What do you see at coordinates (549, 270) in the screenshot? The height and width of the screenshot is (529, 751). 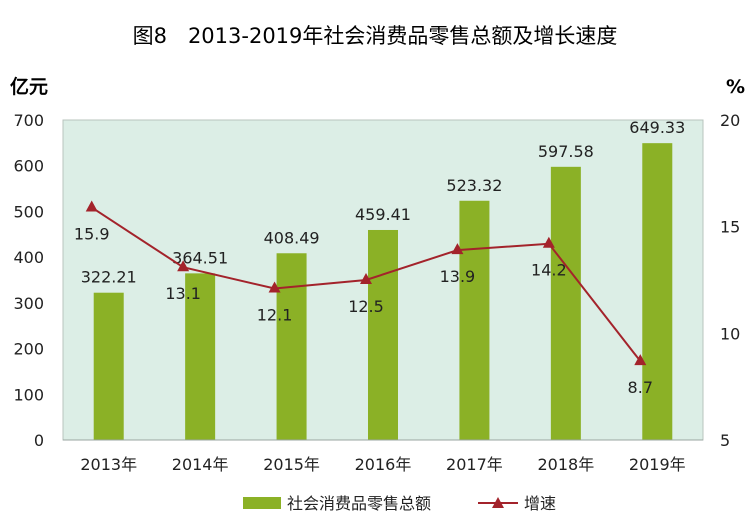 I see `growth-value-label: 14.2` at bounding box center [549, 270].